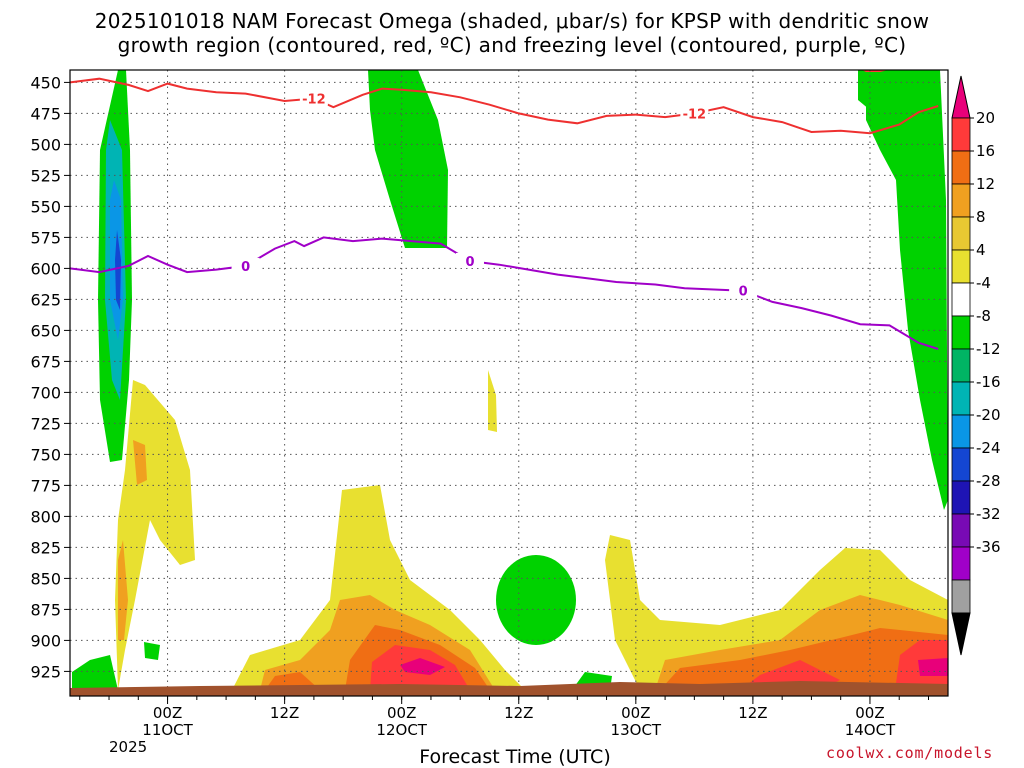 This screenshot has width=1024, height=768. I want to click on x-tick-date-label: 14OCT, so click(870, 730).